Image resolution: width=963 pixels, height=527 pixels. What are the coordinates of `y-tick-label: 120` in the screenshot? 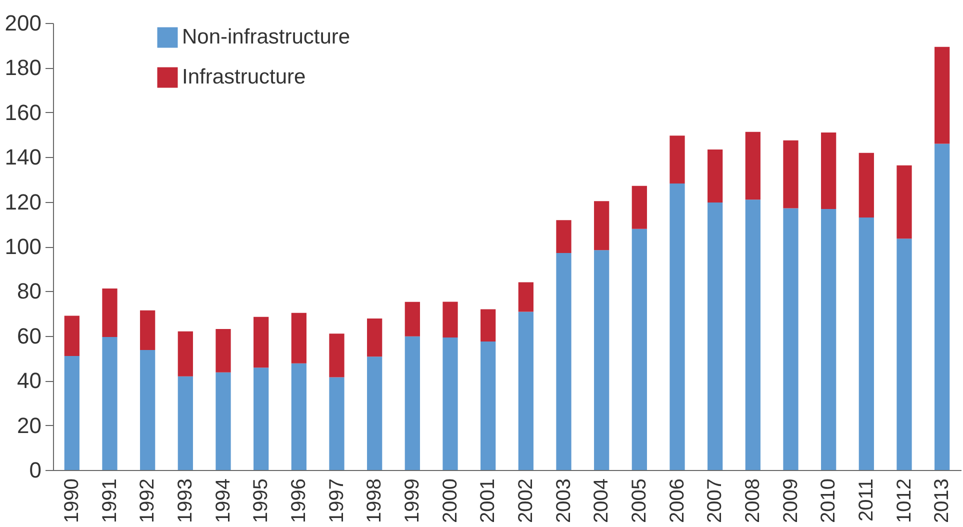 It's located at (23, 201).